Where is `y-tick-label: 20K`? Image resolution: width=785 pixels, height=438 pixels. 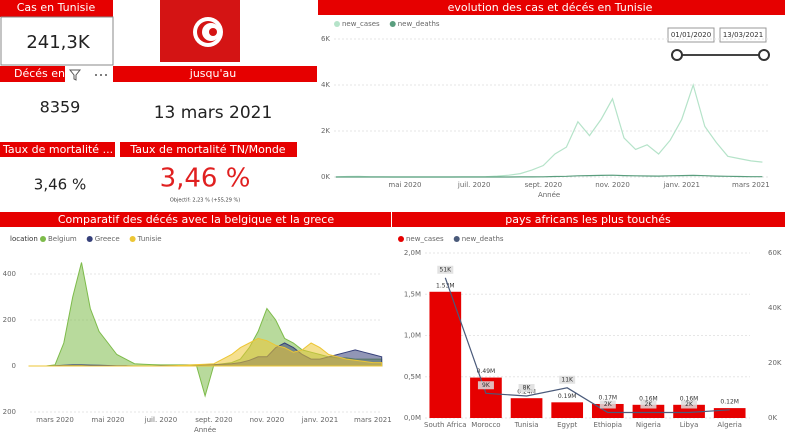
y-tick-label: 20K is located at coordinates (775, 363).